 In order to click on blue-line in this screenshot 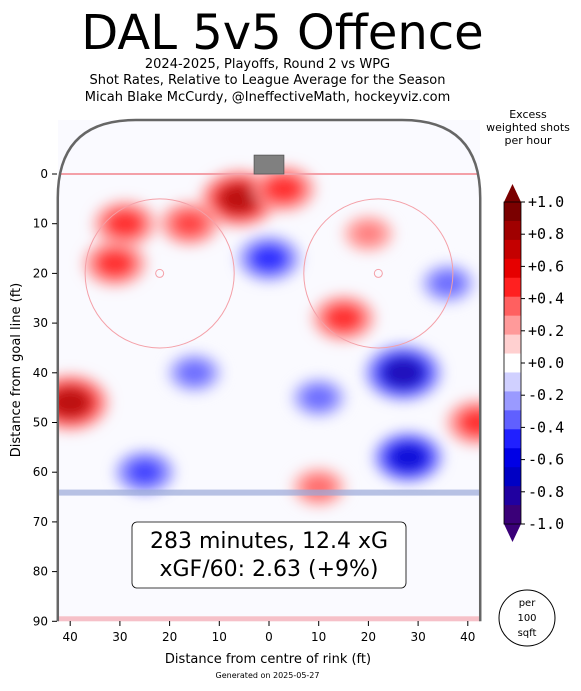, I will do `click(269, 492)`.